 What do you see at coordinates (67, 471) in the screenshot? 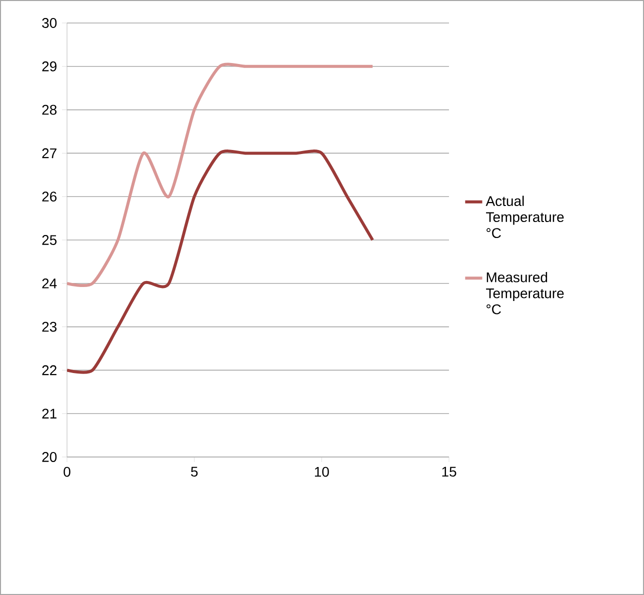
I see `x-tick-label: 0` at bounding box center [67, 471].